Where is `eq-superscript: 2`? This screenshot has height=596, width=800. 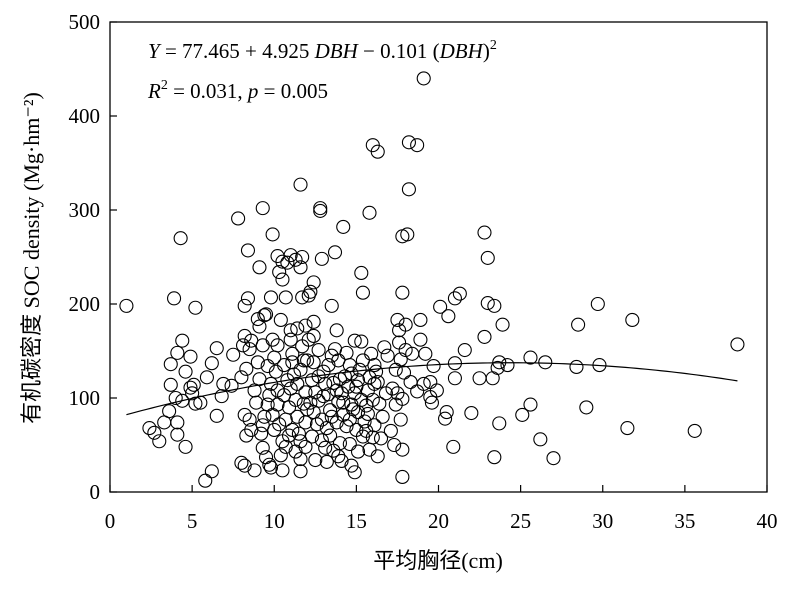 eq-superscript: 2 is located at coordinates (493, 45).